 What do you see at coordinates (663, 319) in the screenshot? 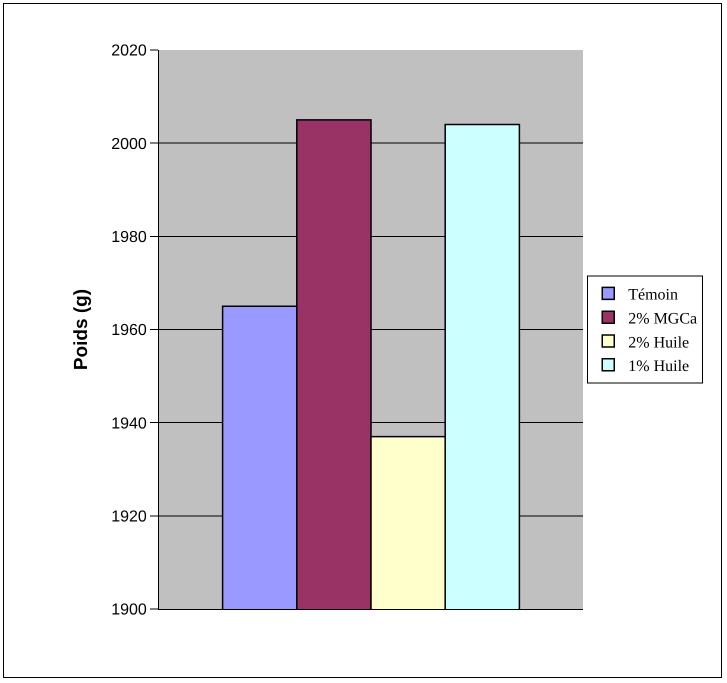
I see `legend-label: 2% MGCa` at bounding box center [663, 319].